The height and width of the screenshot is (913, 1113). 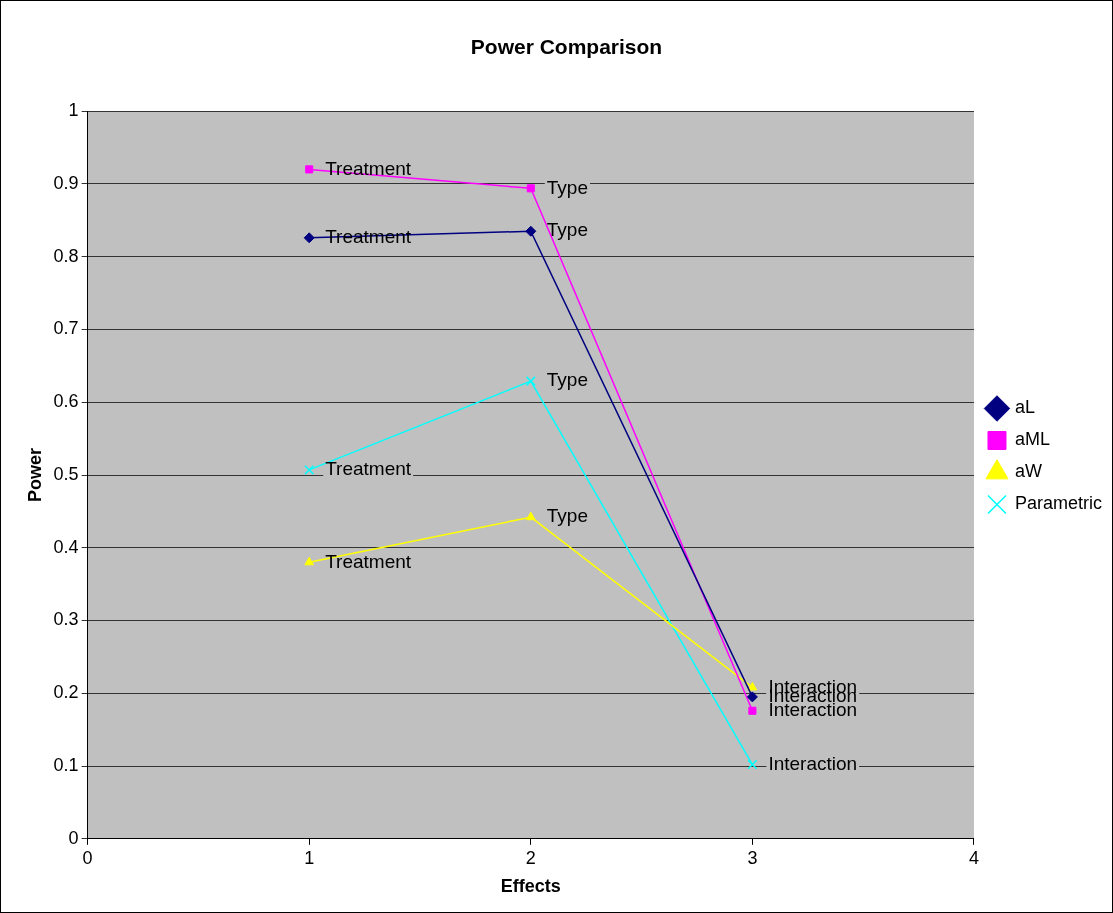 I want to click on x-tick-label: 4, so click(x=973, y=857).